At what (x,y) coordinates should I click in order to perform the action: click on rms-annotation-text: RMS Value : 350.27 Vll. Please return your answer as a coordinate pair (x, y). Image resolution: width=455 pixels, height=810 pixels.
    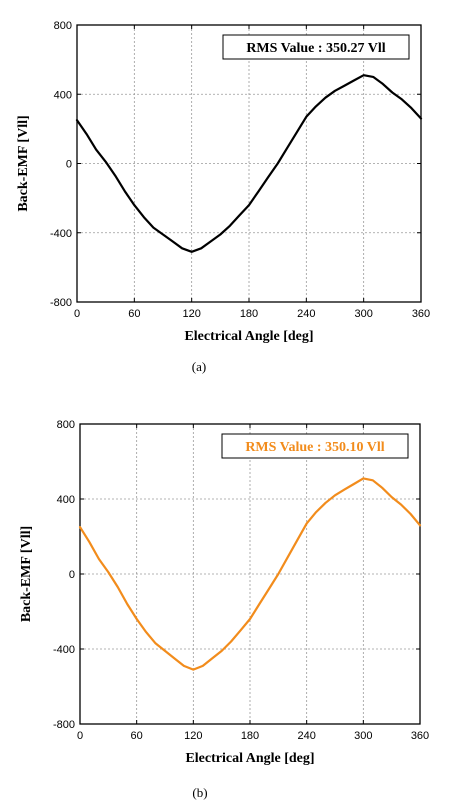
    Looking at the image, I should click on (315, 48).